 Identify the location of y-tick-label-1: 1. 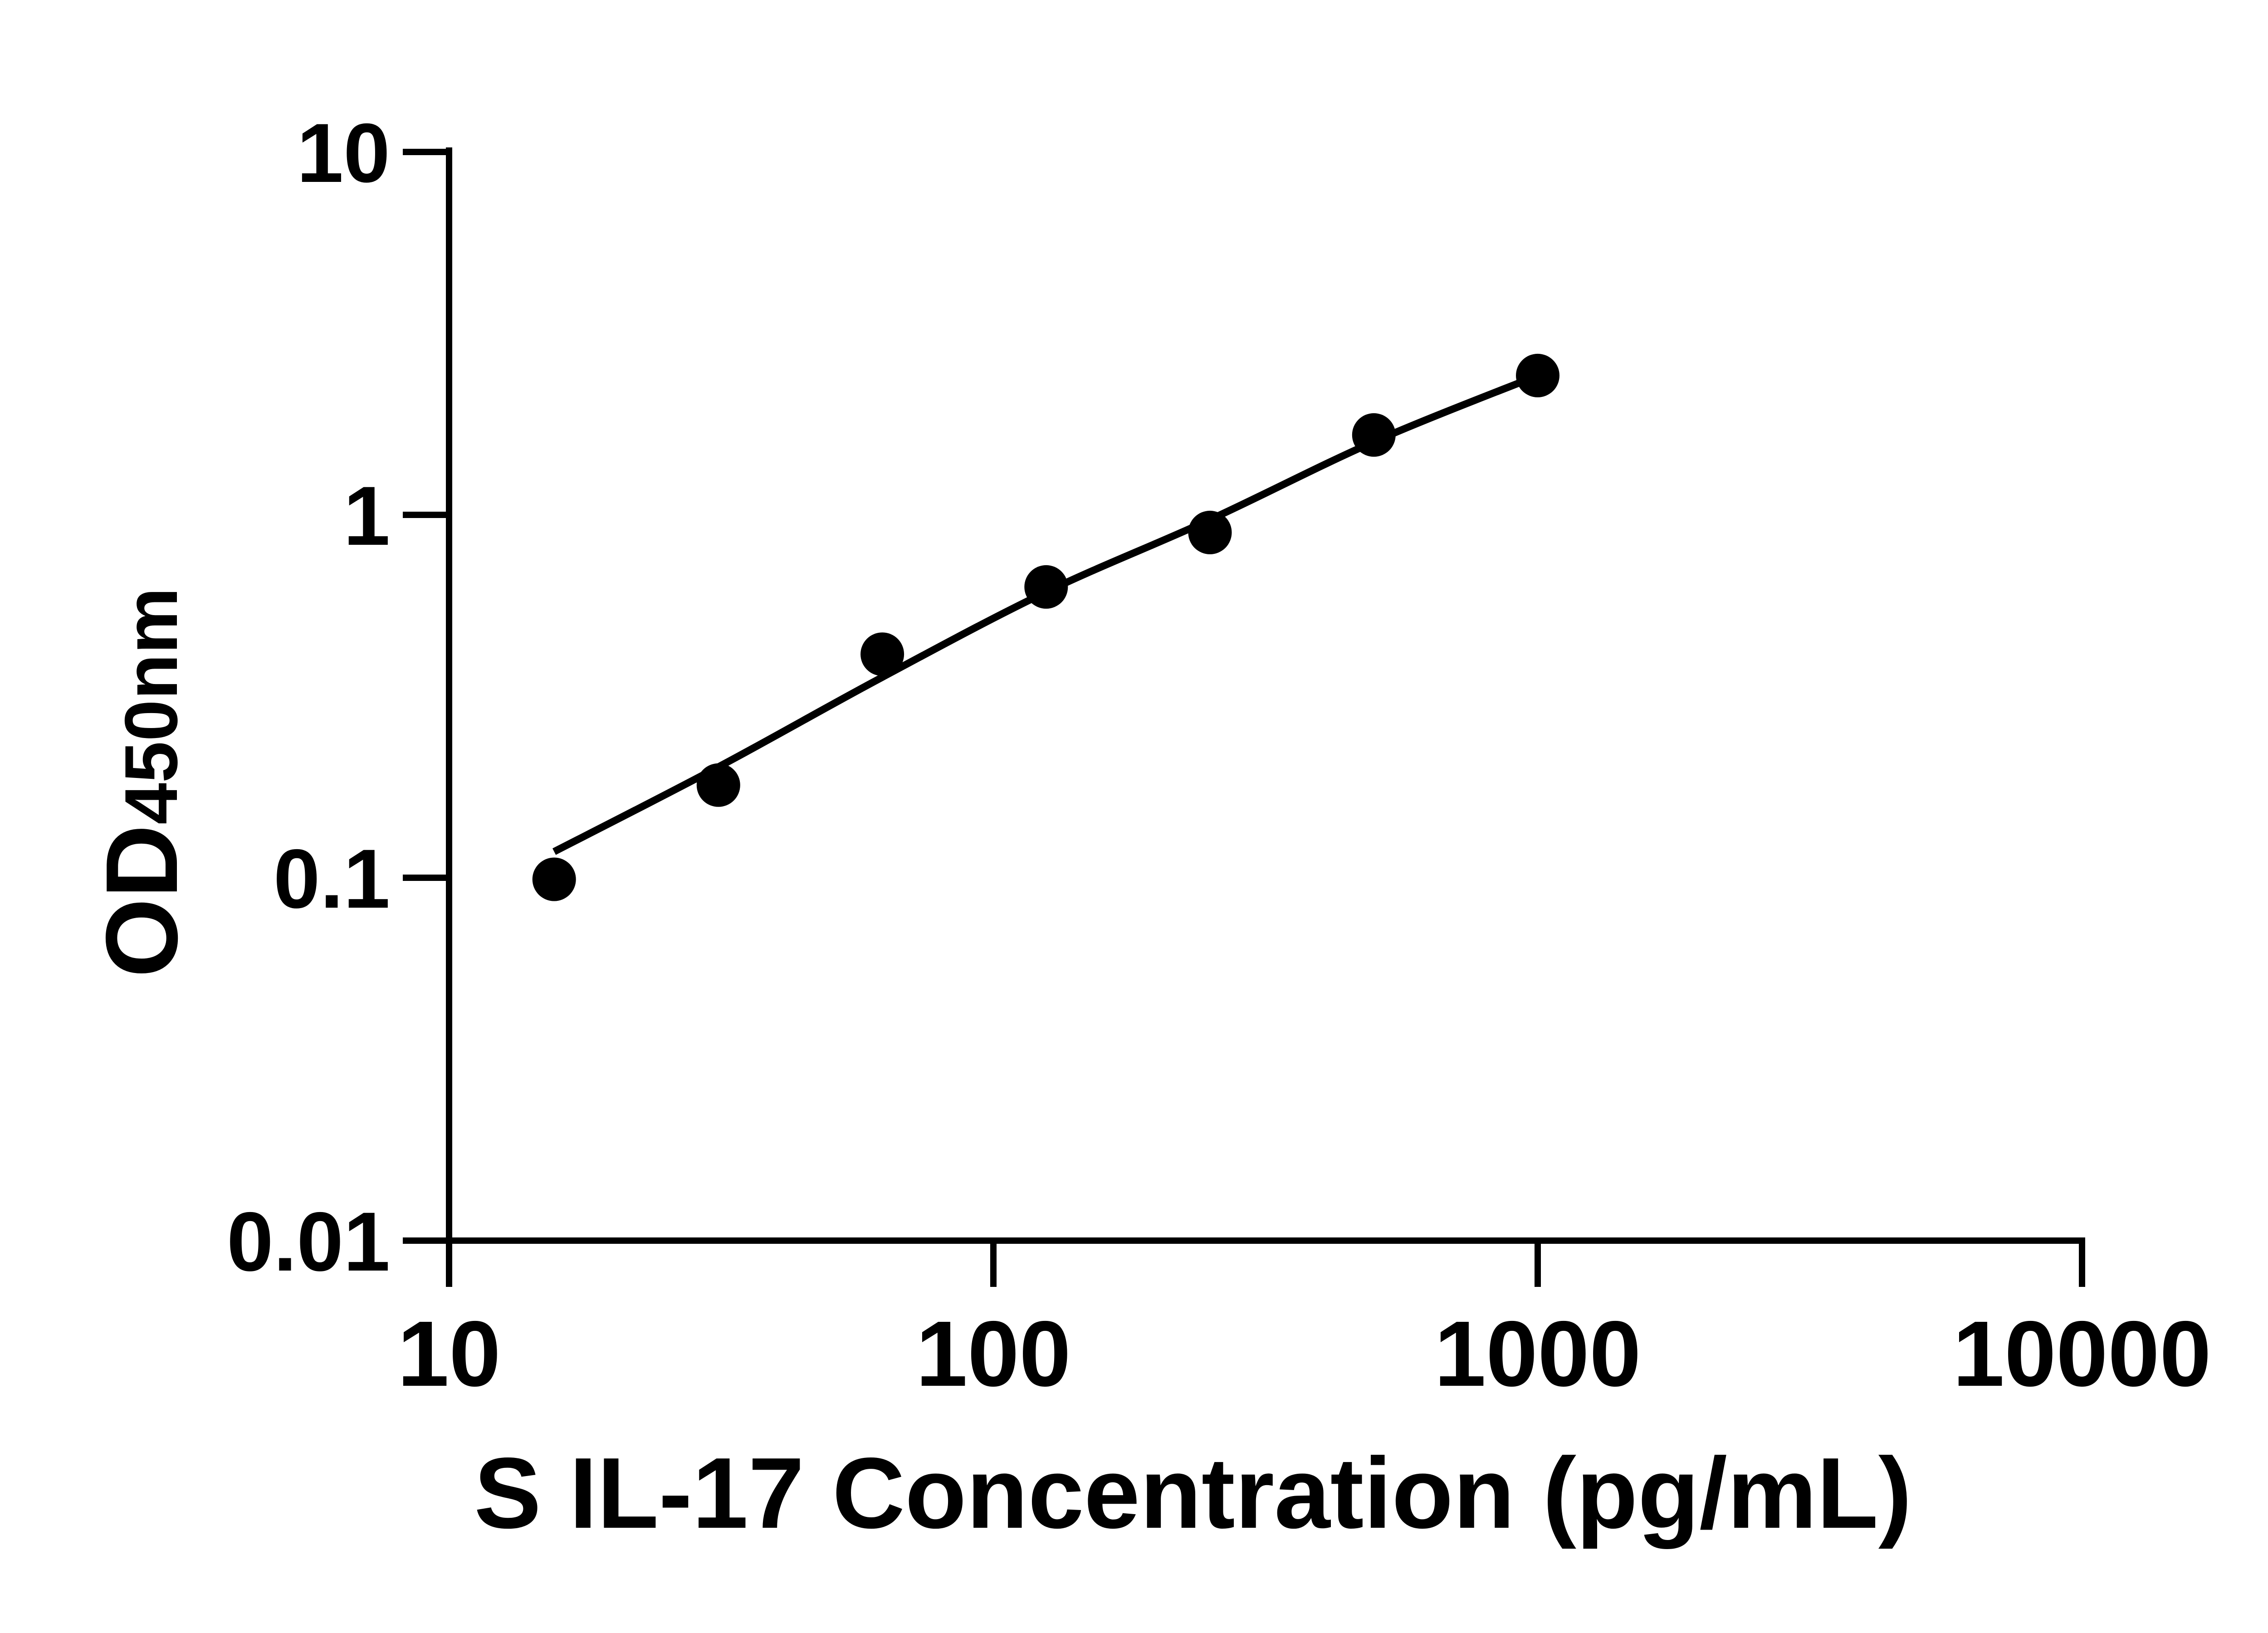
(367, 516).